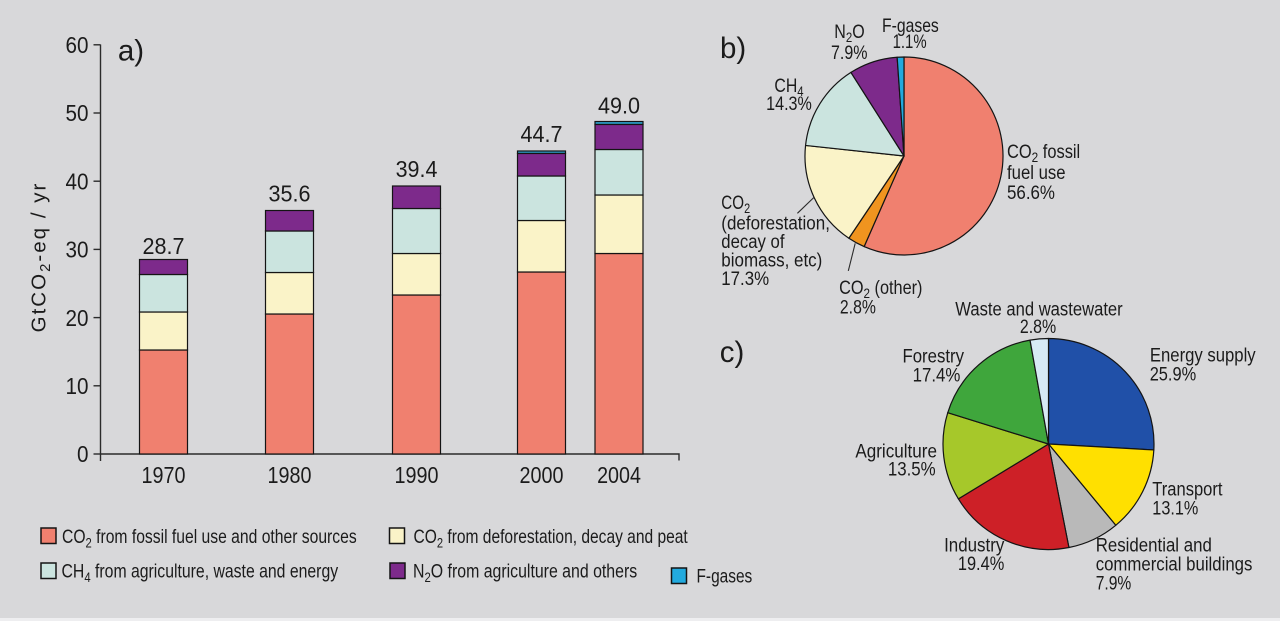 The width and height of the screenshot is (1280, 626). I want to click on svg-text: 19.4%, so click(981, 564).